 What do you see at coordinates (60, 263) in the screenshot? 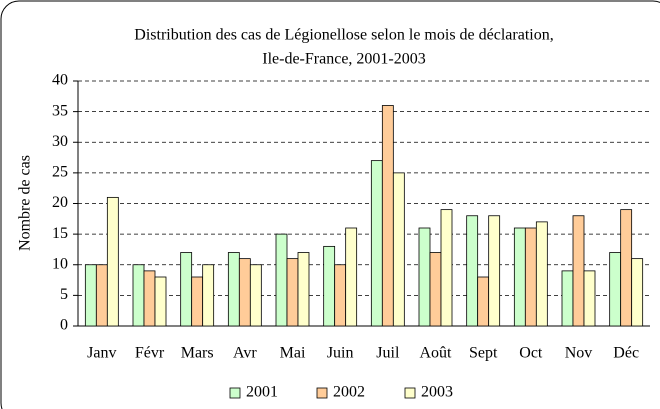
I see `y-tick-label: 10` at bounding box center [60, 263].